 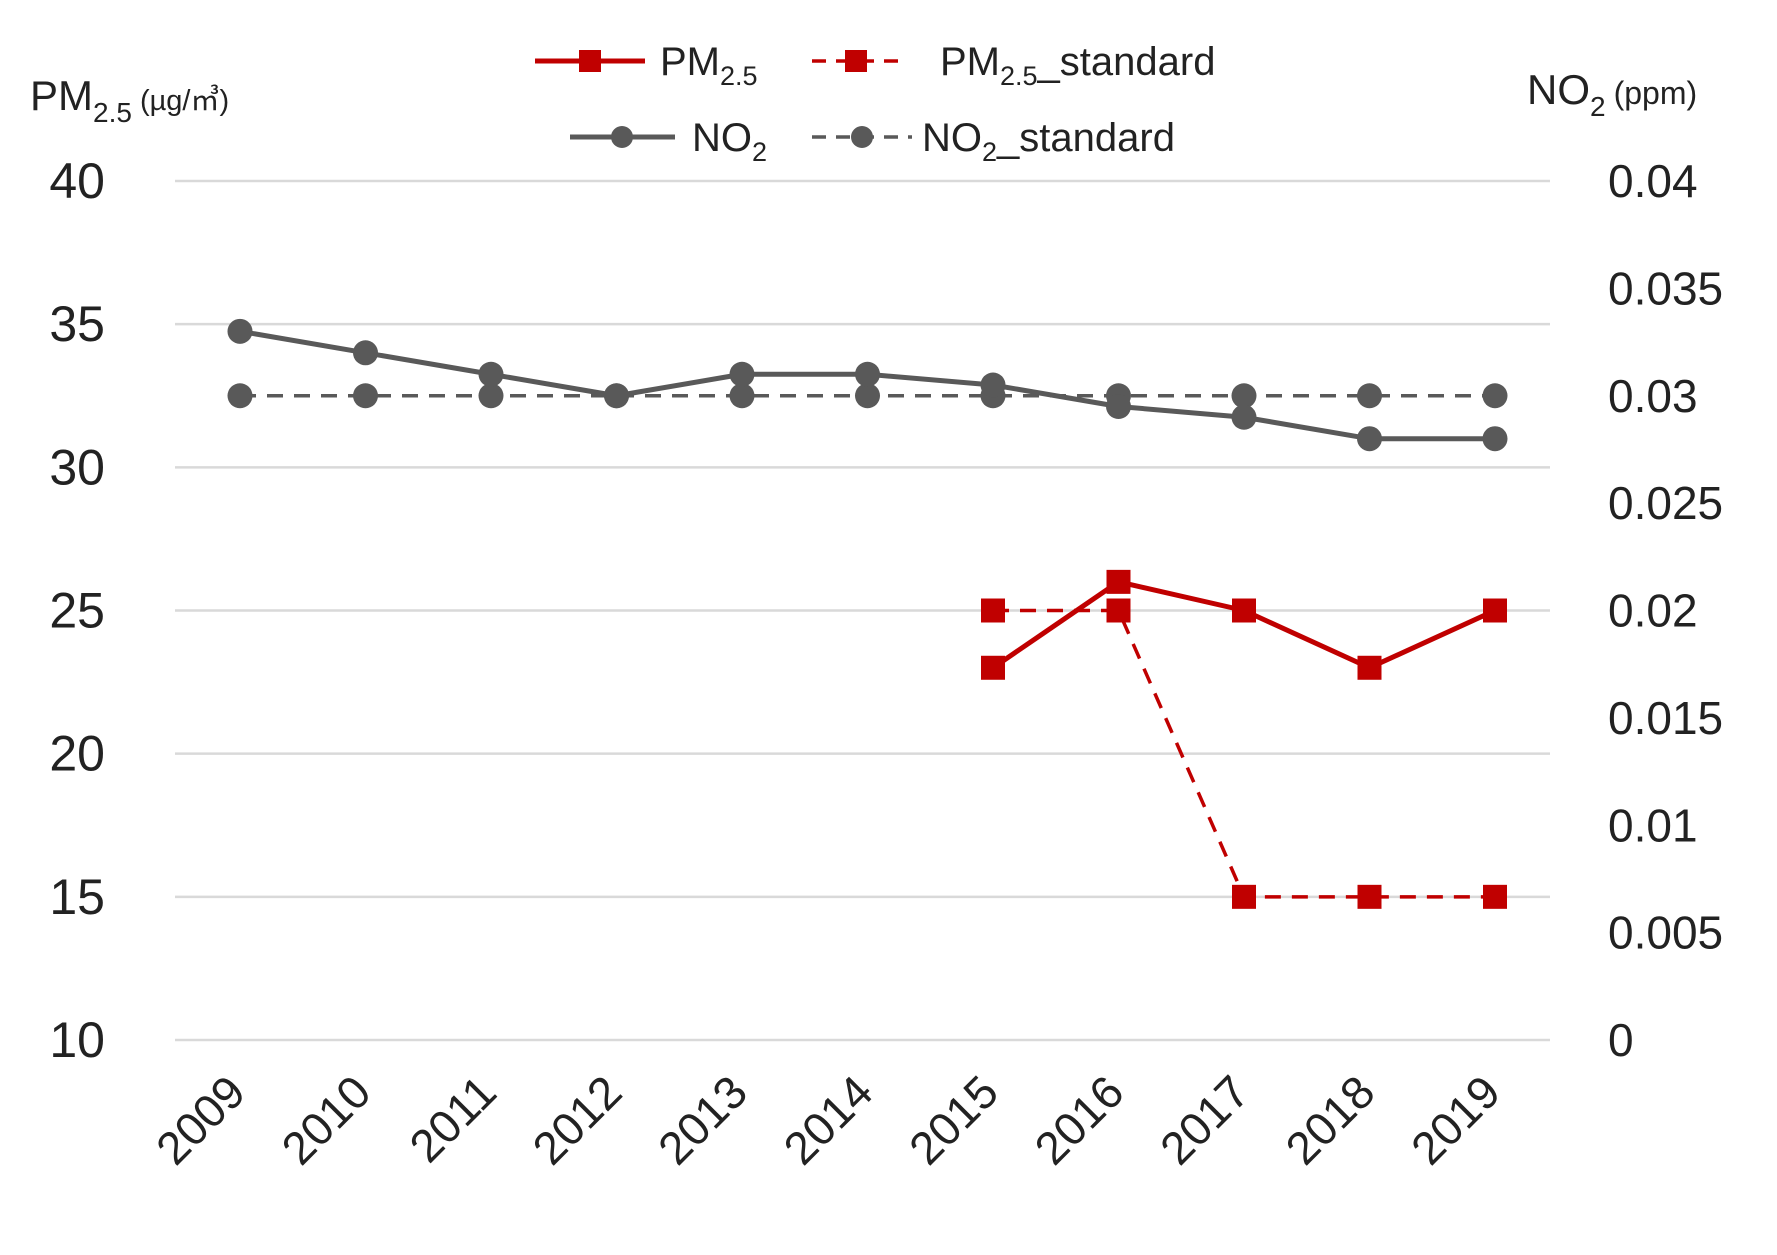 I want to click on x-tick-label: 2011, so click(x=452, y=1118).